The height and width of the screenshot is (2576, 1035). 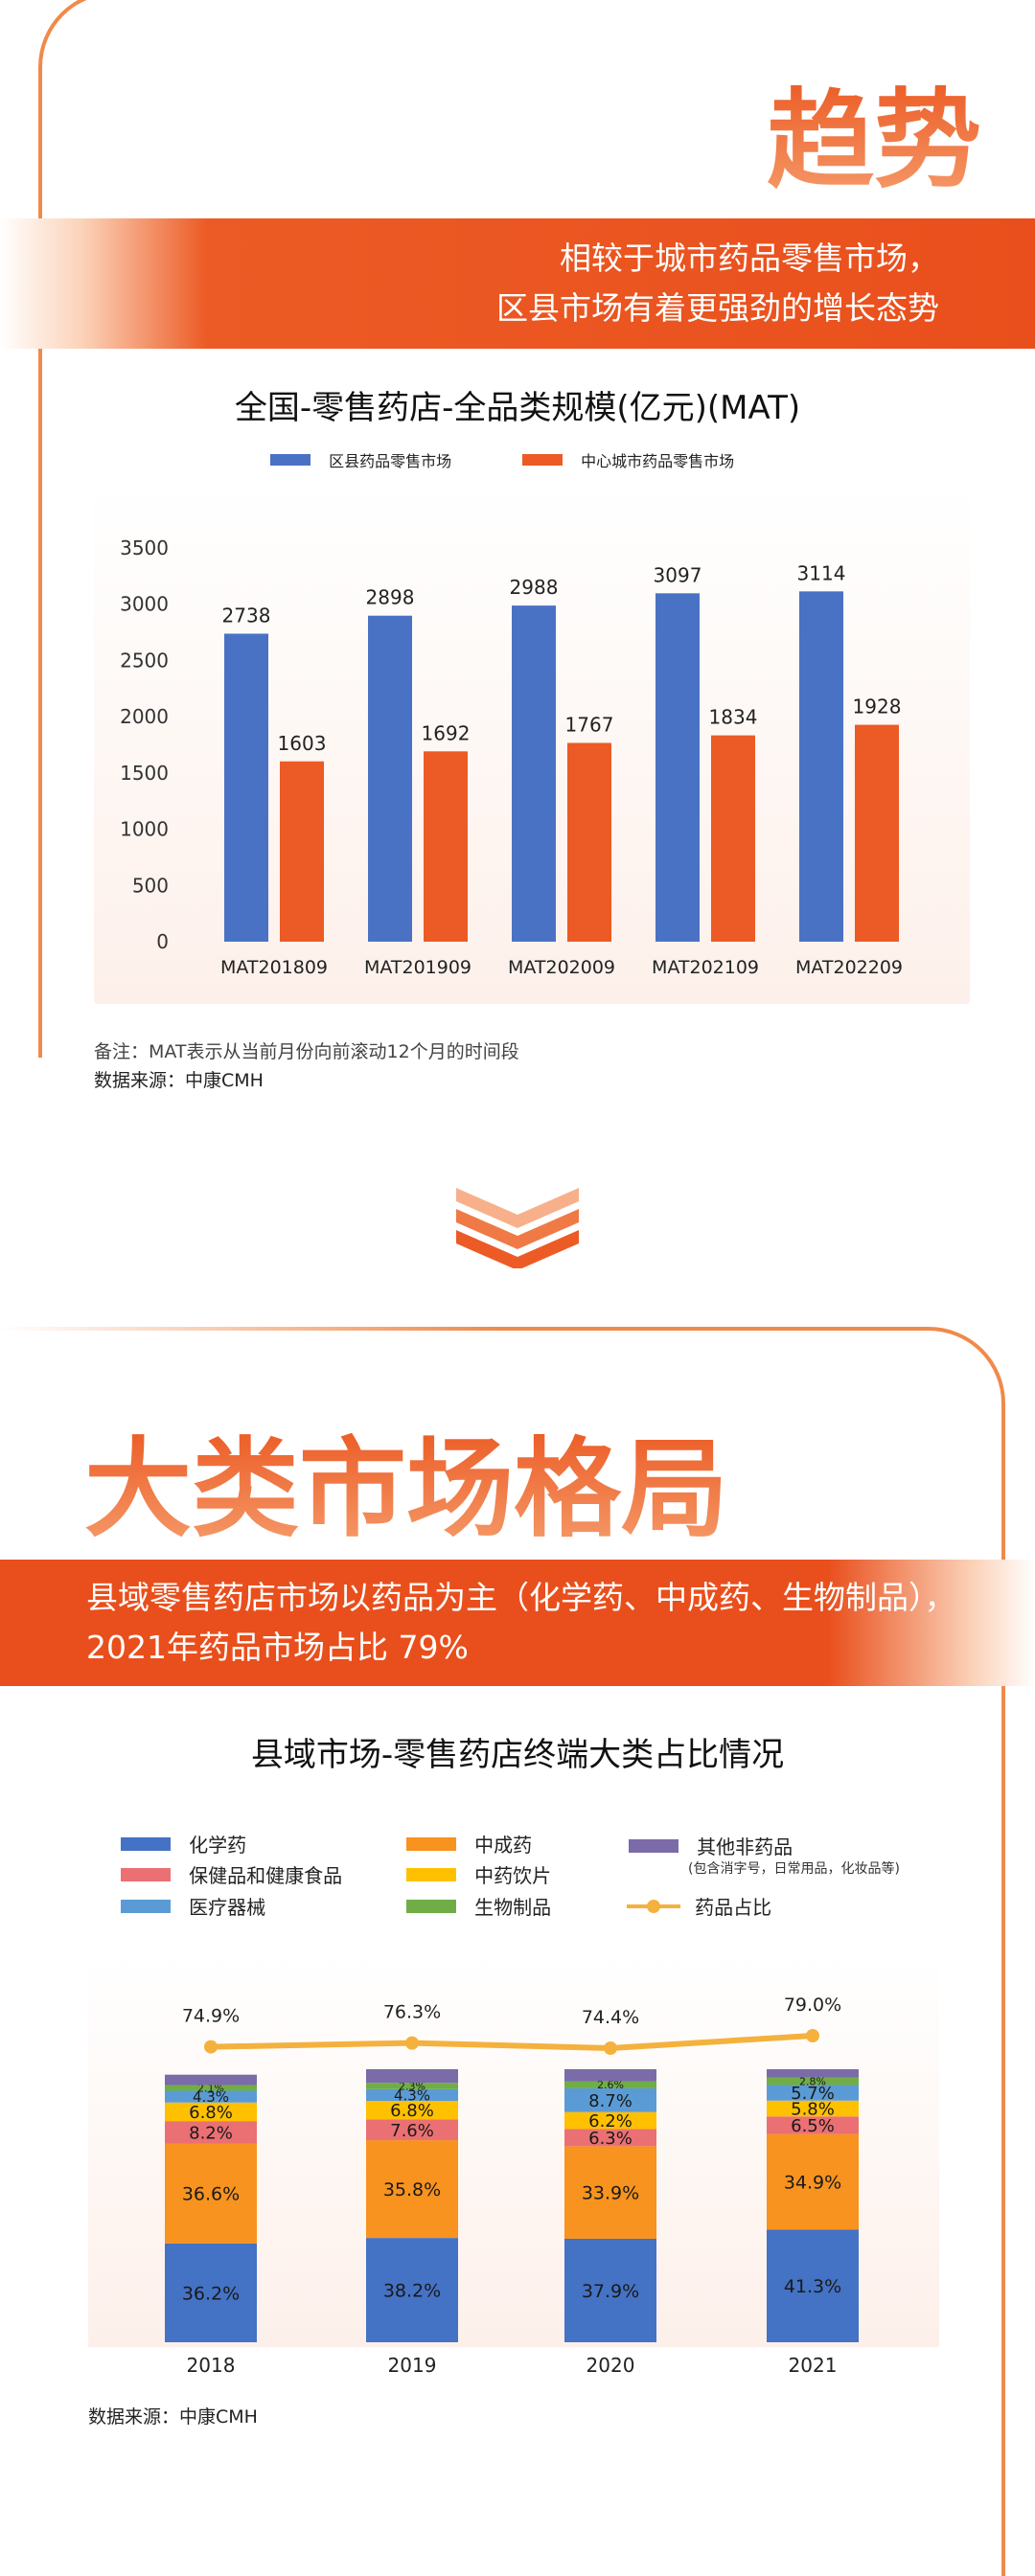 What do you see at coordinates (521, 1598) in the screenshot?
I see `band-line-1: 县域零售药店市场以药品为主（化学药、中成药、生物制品），` at bounding box center [521, 1598].